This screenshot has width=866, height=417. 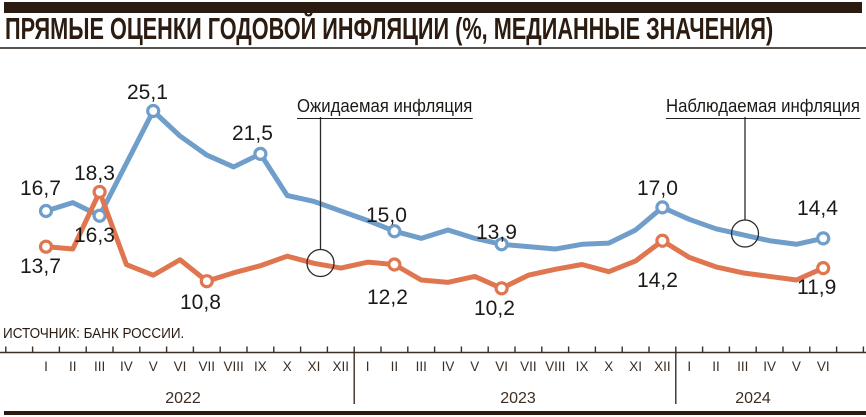 What do you see at coordinates (657, 188) in the screenshot?
I see `observed-point-label: 17,0` at bounding box center [657, 188].